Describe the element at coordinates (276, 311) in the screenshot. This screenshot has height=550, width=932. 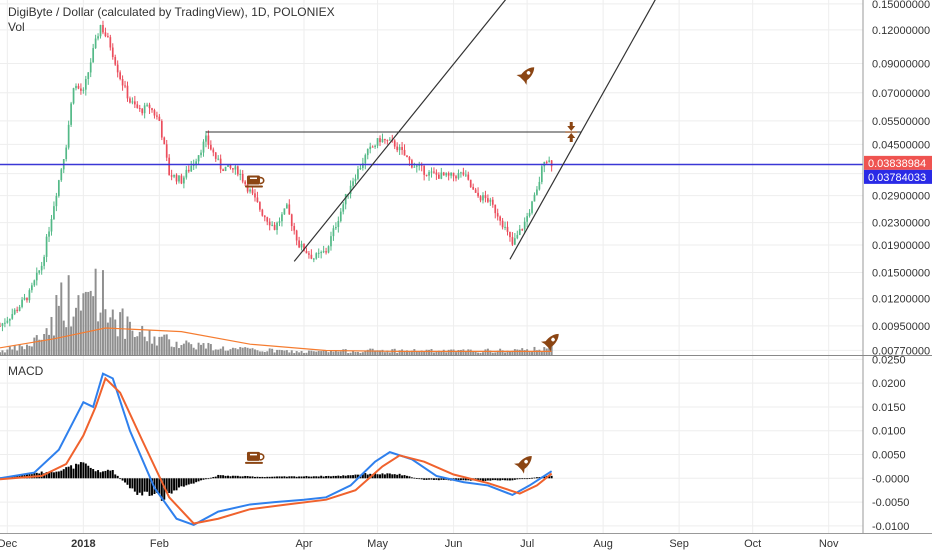
I see `volume-pane` at that location.